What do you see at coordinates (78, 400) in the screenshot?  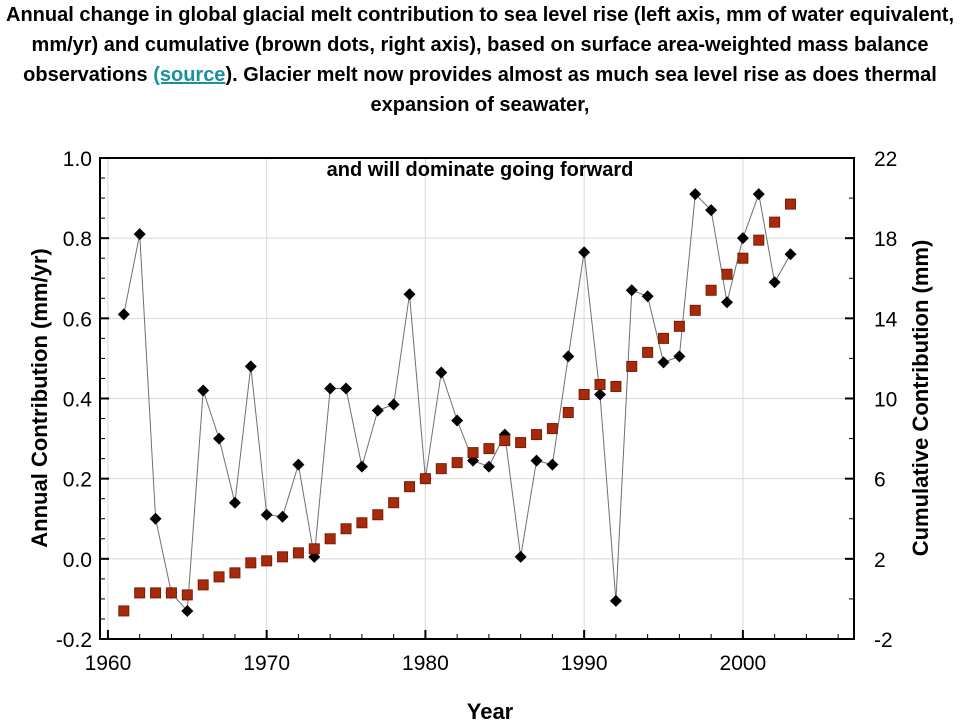 I see `y-tick-label: 0.4` at bounding box center [78, 400].